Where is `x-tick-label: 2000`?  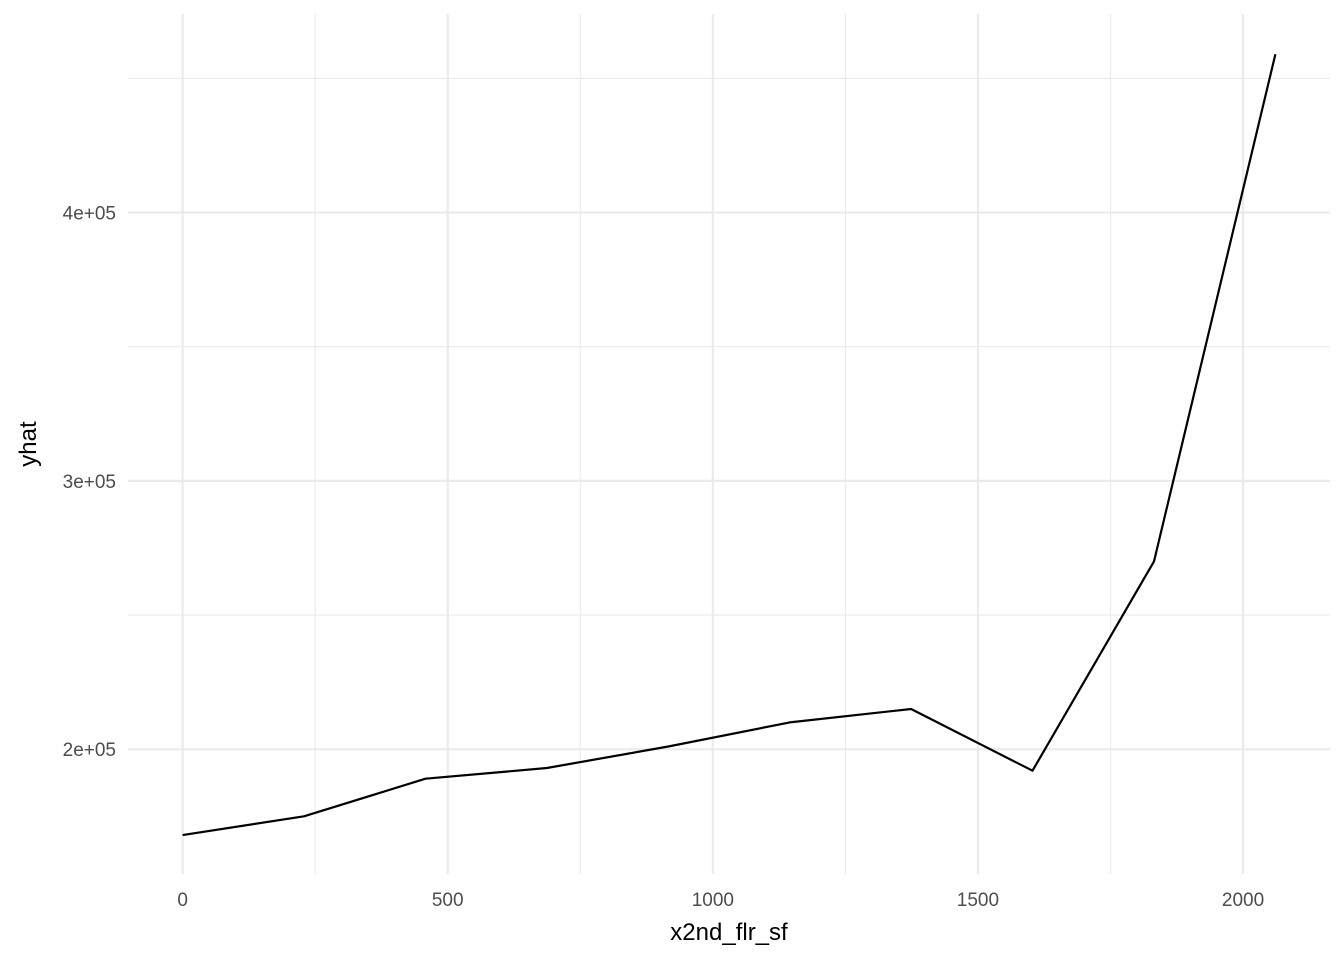 x-tick-label: 2000 is located at coordinates (1243, 900).